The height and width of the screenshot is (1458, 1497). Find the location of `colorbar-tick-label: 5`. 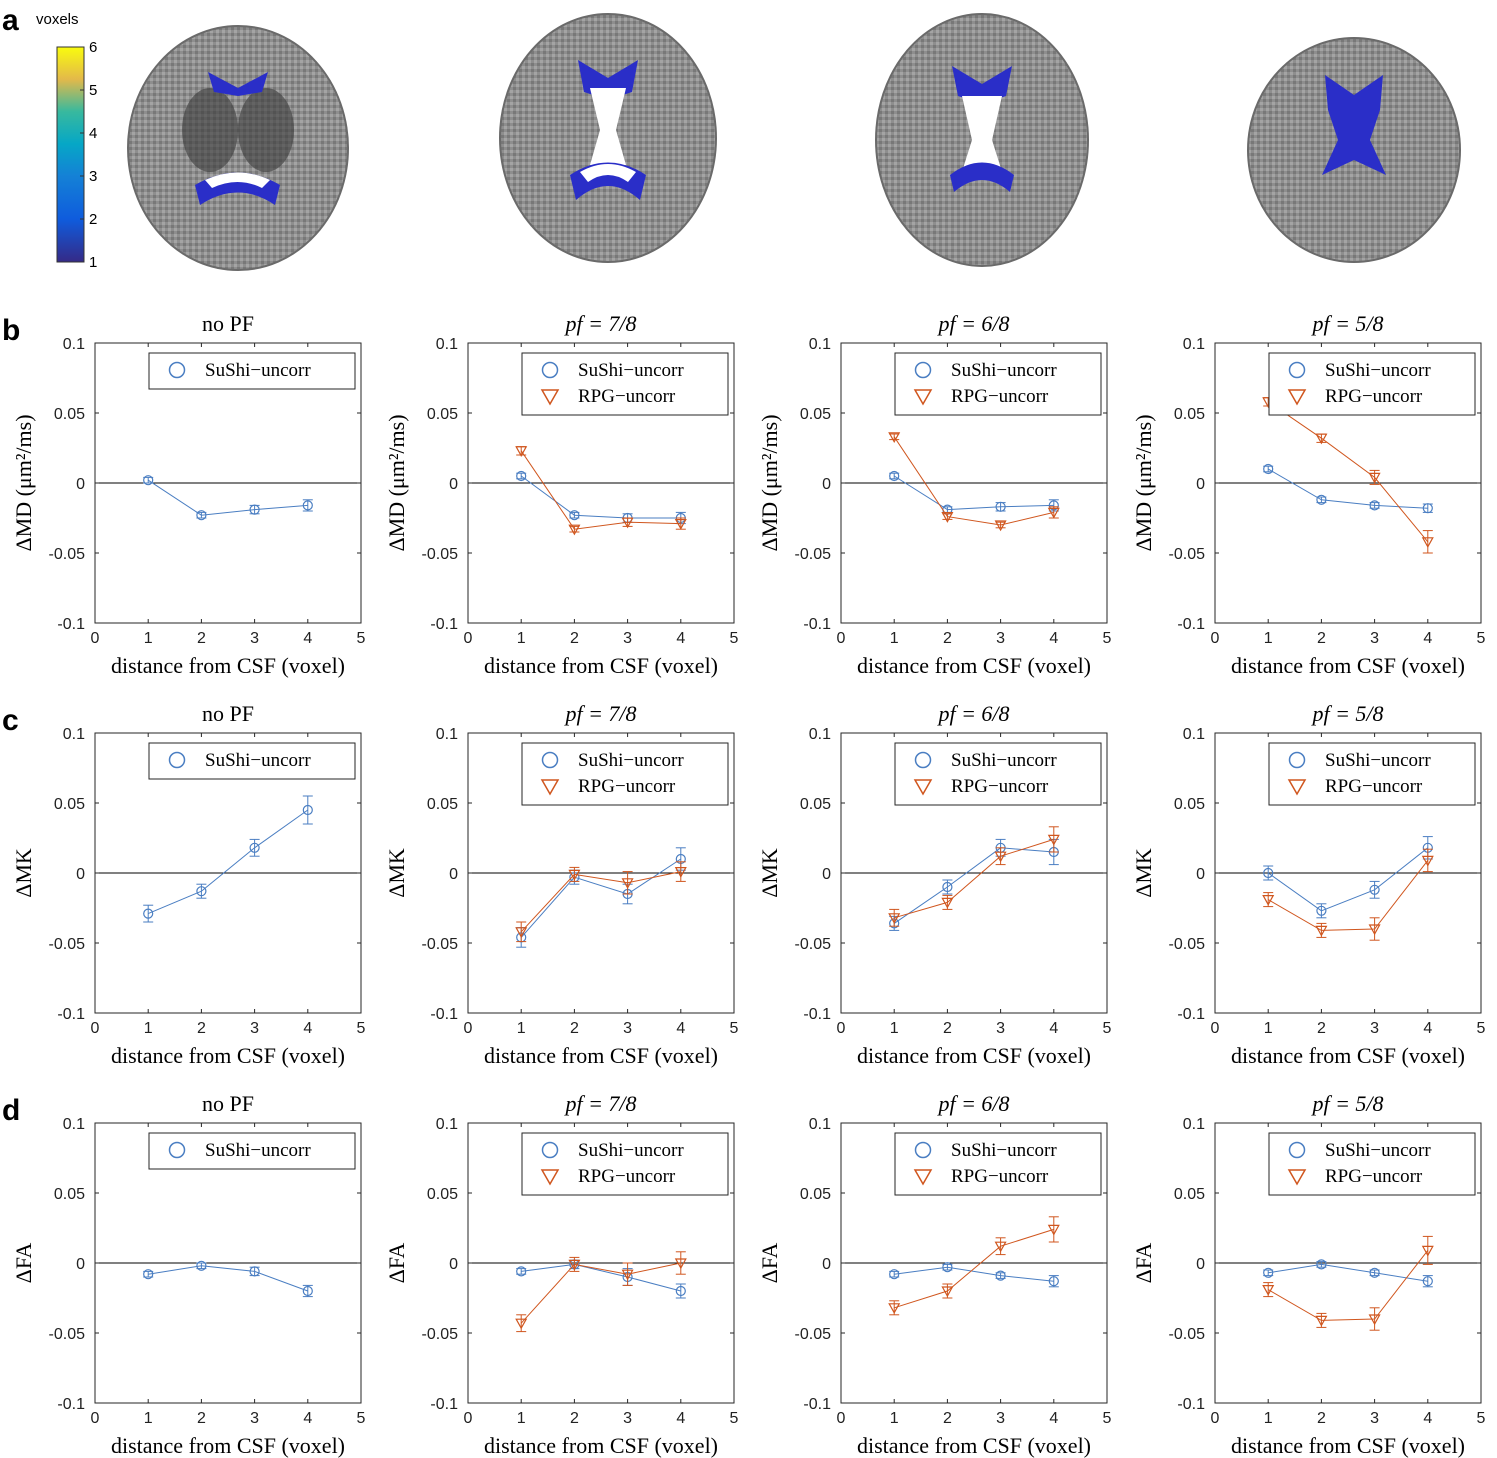

colorbar-tick-label: 5 is located at coordinates (93, 90).